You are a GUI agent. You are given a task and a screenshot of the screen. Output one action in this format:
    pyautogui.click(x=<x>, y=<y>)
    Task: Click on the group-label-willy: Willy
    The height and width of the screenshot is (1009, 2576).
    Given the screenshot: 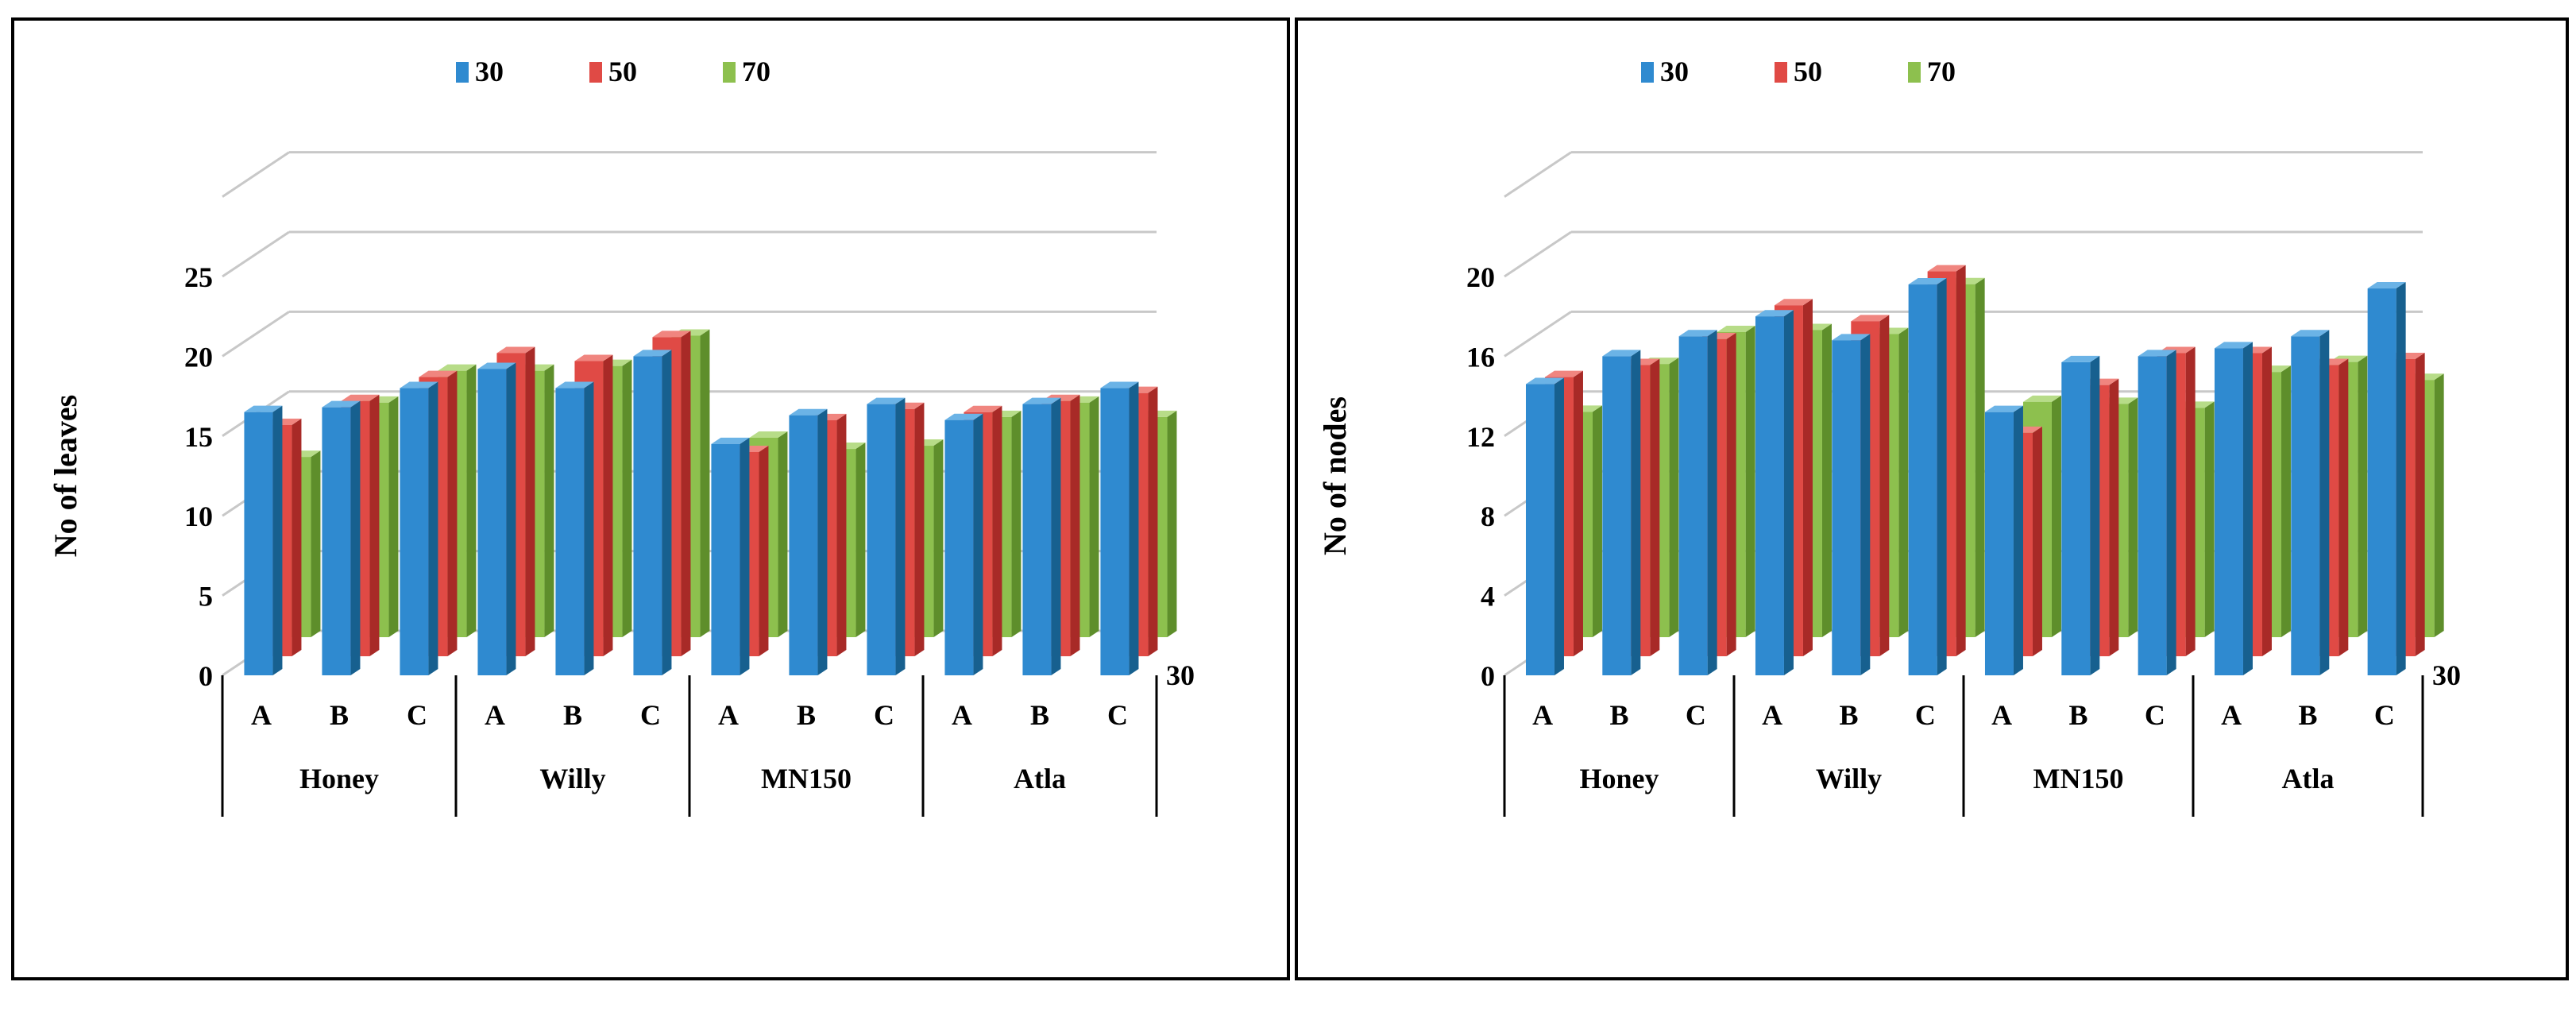 What is the action you would take?
    pyautogui.click(x=1849, y=778)
    